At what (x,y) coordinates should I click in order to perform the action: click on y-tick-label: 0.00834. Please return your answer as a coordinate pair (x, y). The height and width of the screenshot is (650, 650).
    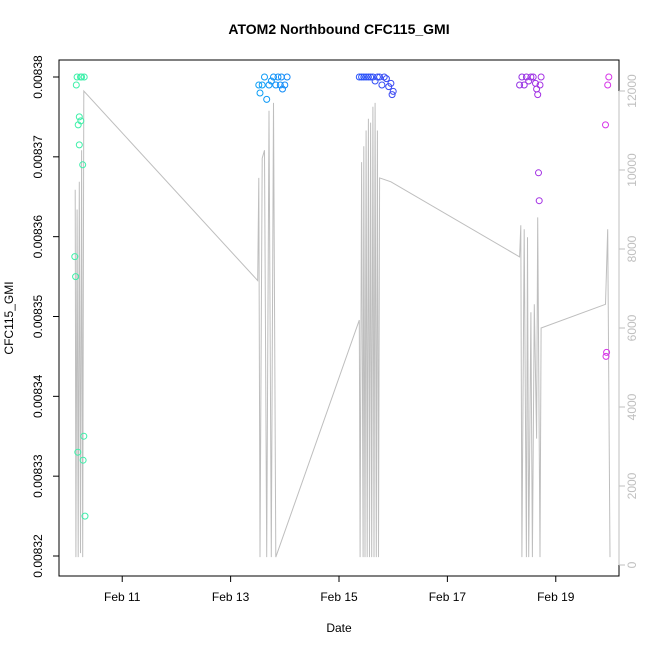
    Looking at the image, I should click on (38, 396).